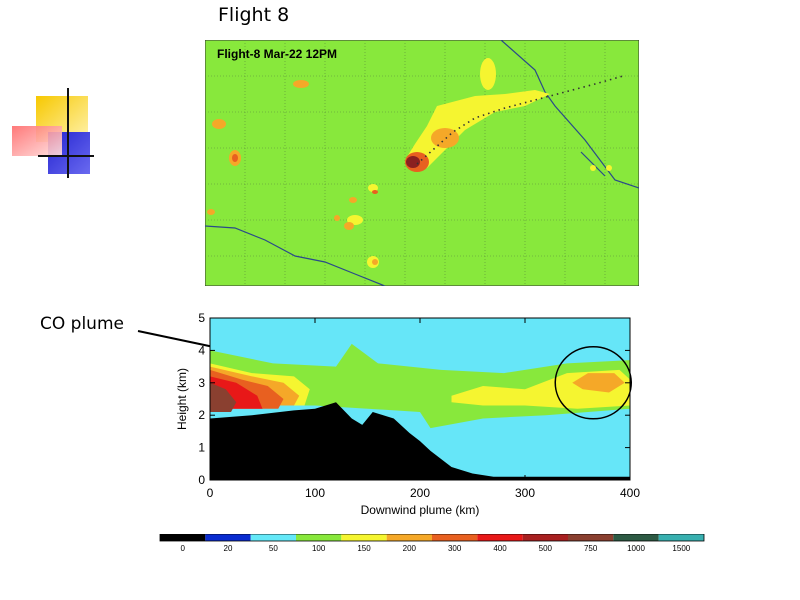 This screenshot has height=600, width=800. I want to click on co-plume-label: CO plume, so click(82, 324).